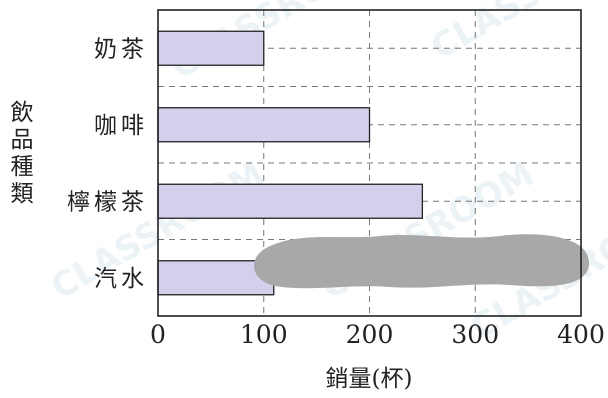  What do you see at coordinates (581, 334) in the screenshot?
I see `x-tick-label: 400` at bounding box center [581, 334].